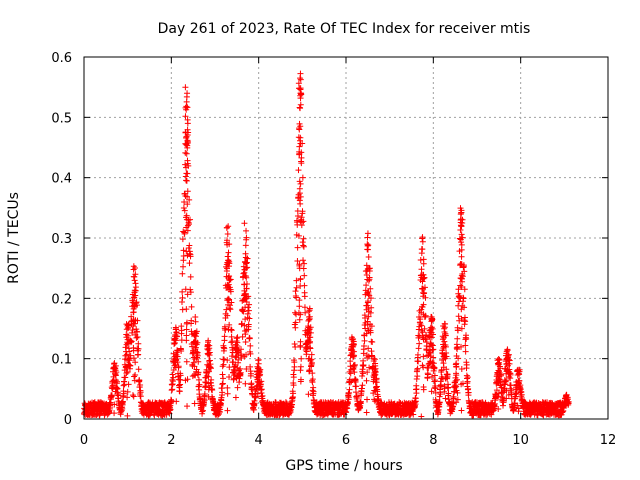 Image resolution: width=640 pixels, height=480 pixels. I want to click on x-tick-label: 0, so click(84, 440).